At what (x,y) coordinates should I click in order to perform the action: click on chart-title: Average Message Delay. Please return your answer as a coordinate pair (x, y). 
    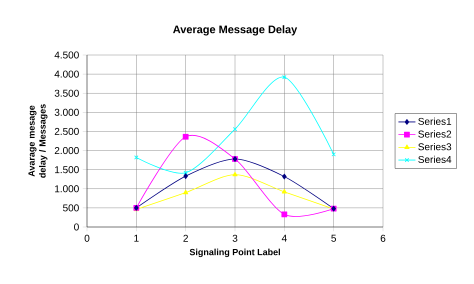
    Looking at the image, I should click on (235, 30).